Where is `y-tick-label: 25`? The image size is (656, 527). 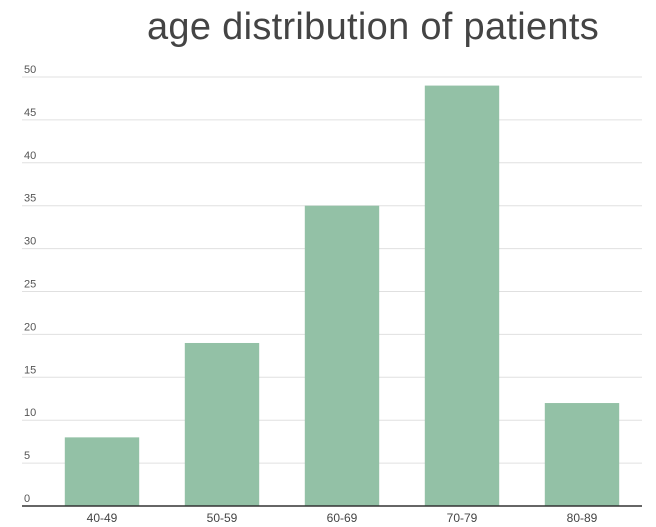
y-tick-label: 25 is located at coordinates (30, 285).